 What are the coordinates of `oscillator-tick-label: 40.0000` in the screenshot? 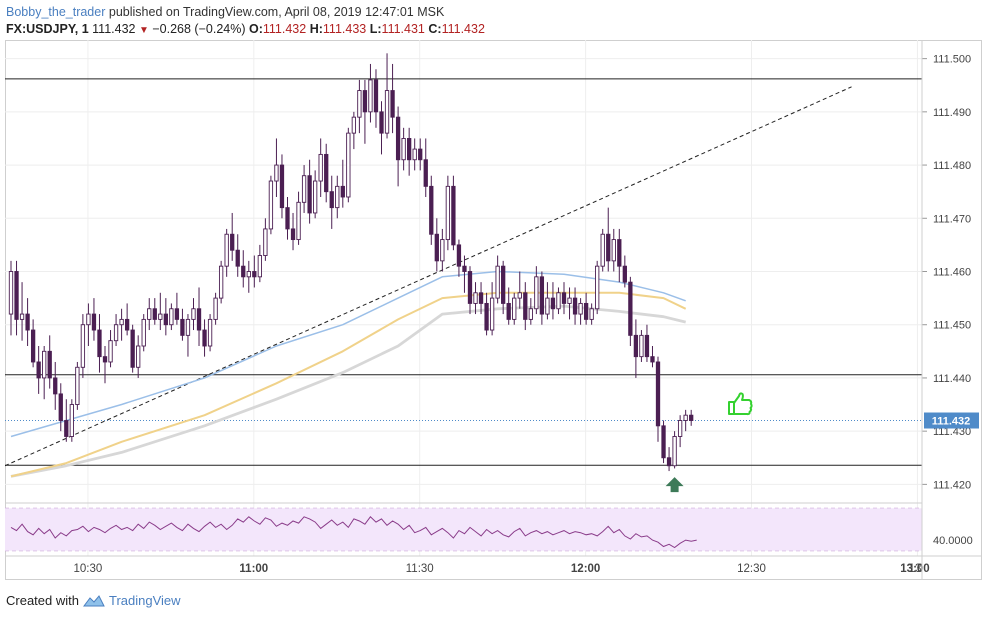 It's located at (953, 541).